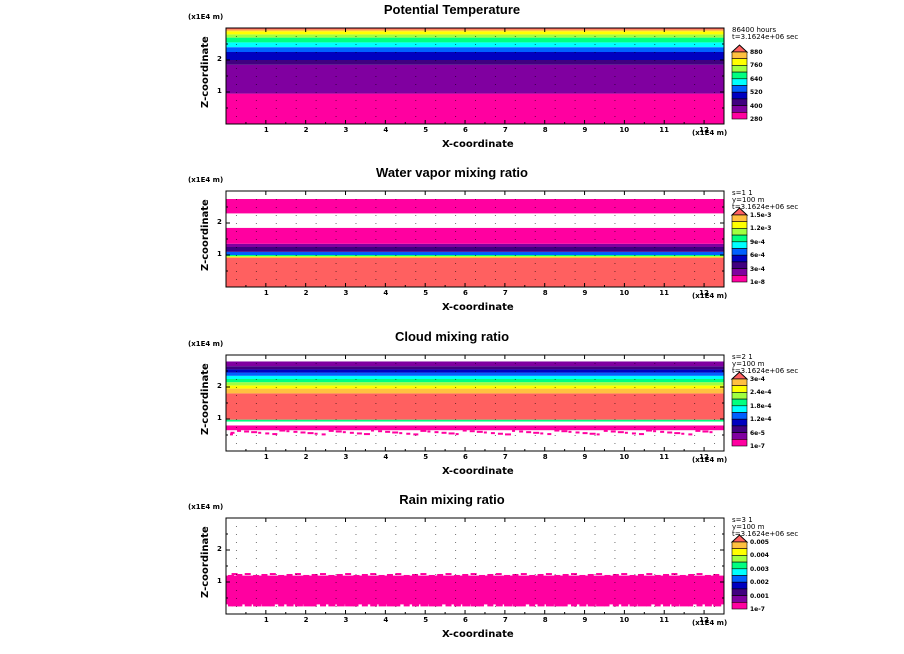 The height and width of the screenshot is (654, 904). What do you see at coordinates (465, 130) in the screenshot?
I see `x-tick-label: 6` at bounding box center [465, 130].